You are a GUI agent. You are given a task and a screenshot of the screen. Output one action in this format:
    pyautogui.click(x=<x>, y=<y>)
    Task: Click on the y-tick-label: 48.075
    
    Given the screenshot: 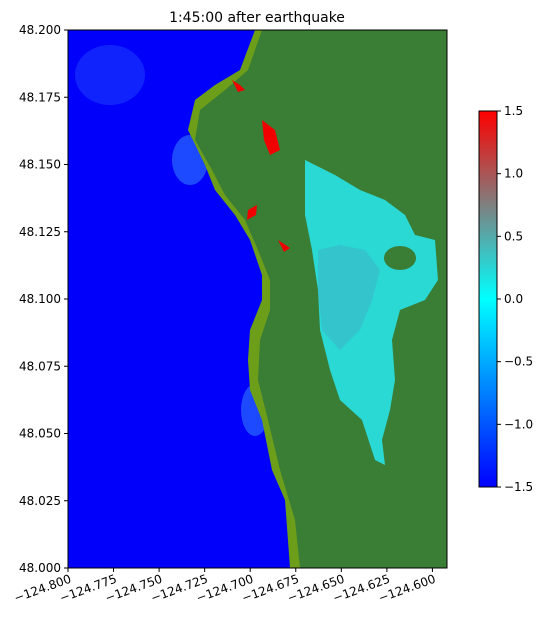 What is the action you would take?
    pyautogui.click(x=40, y=366)
    